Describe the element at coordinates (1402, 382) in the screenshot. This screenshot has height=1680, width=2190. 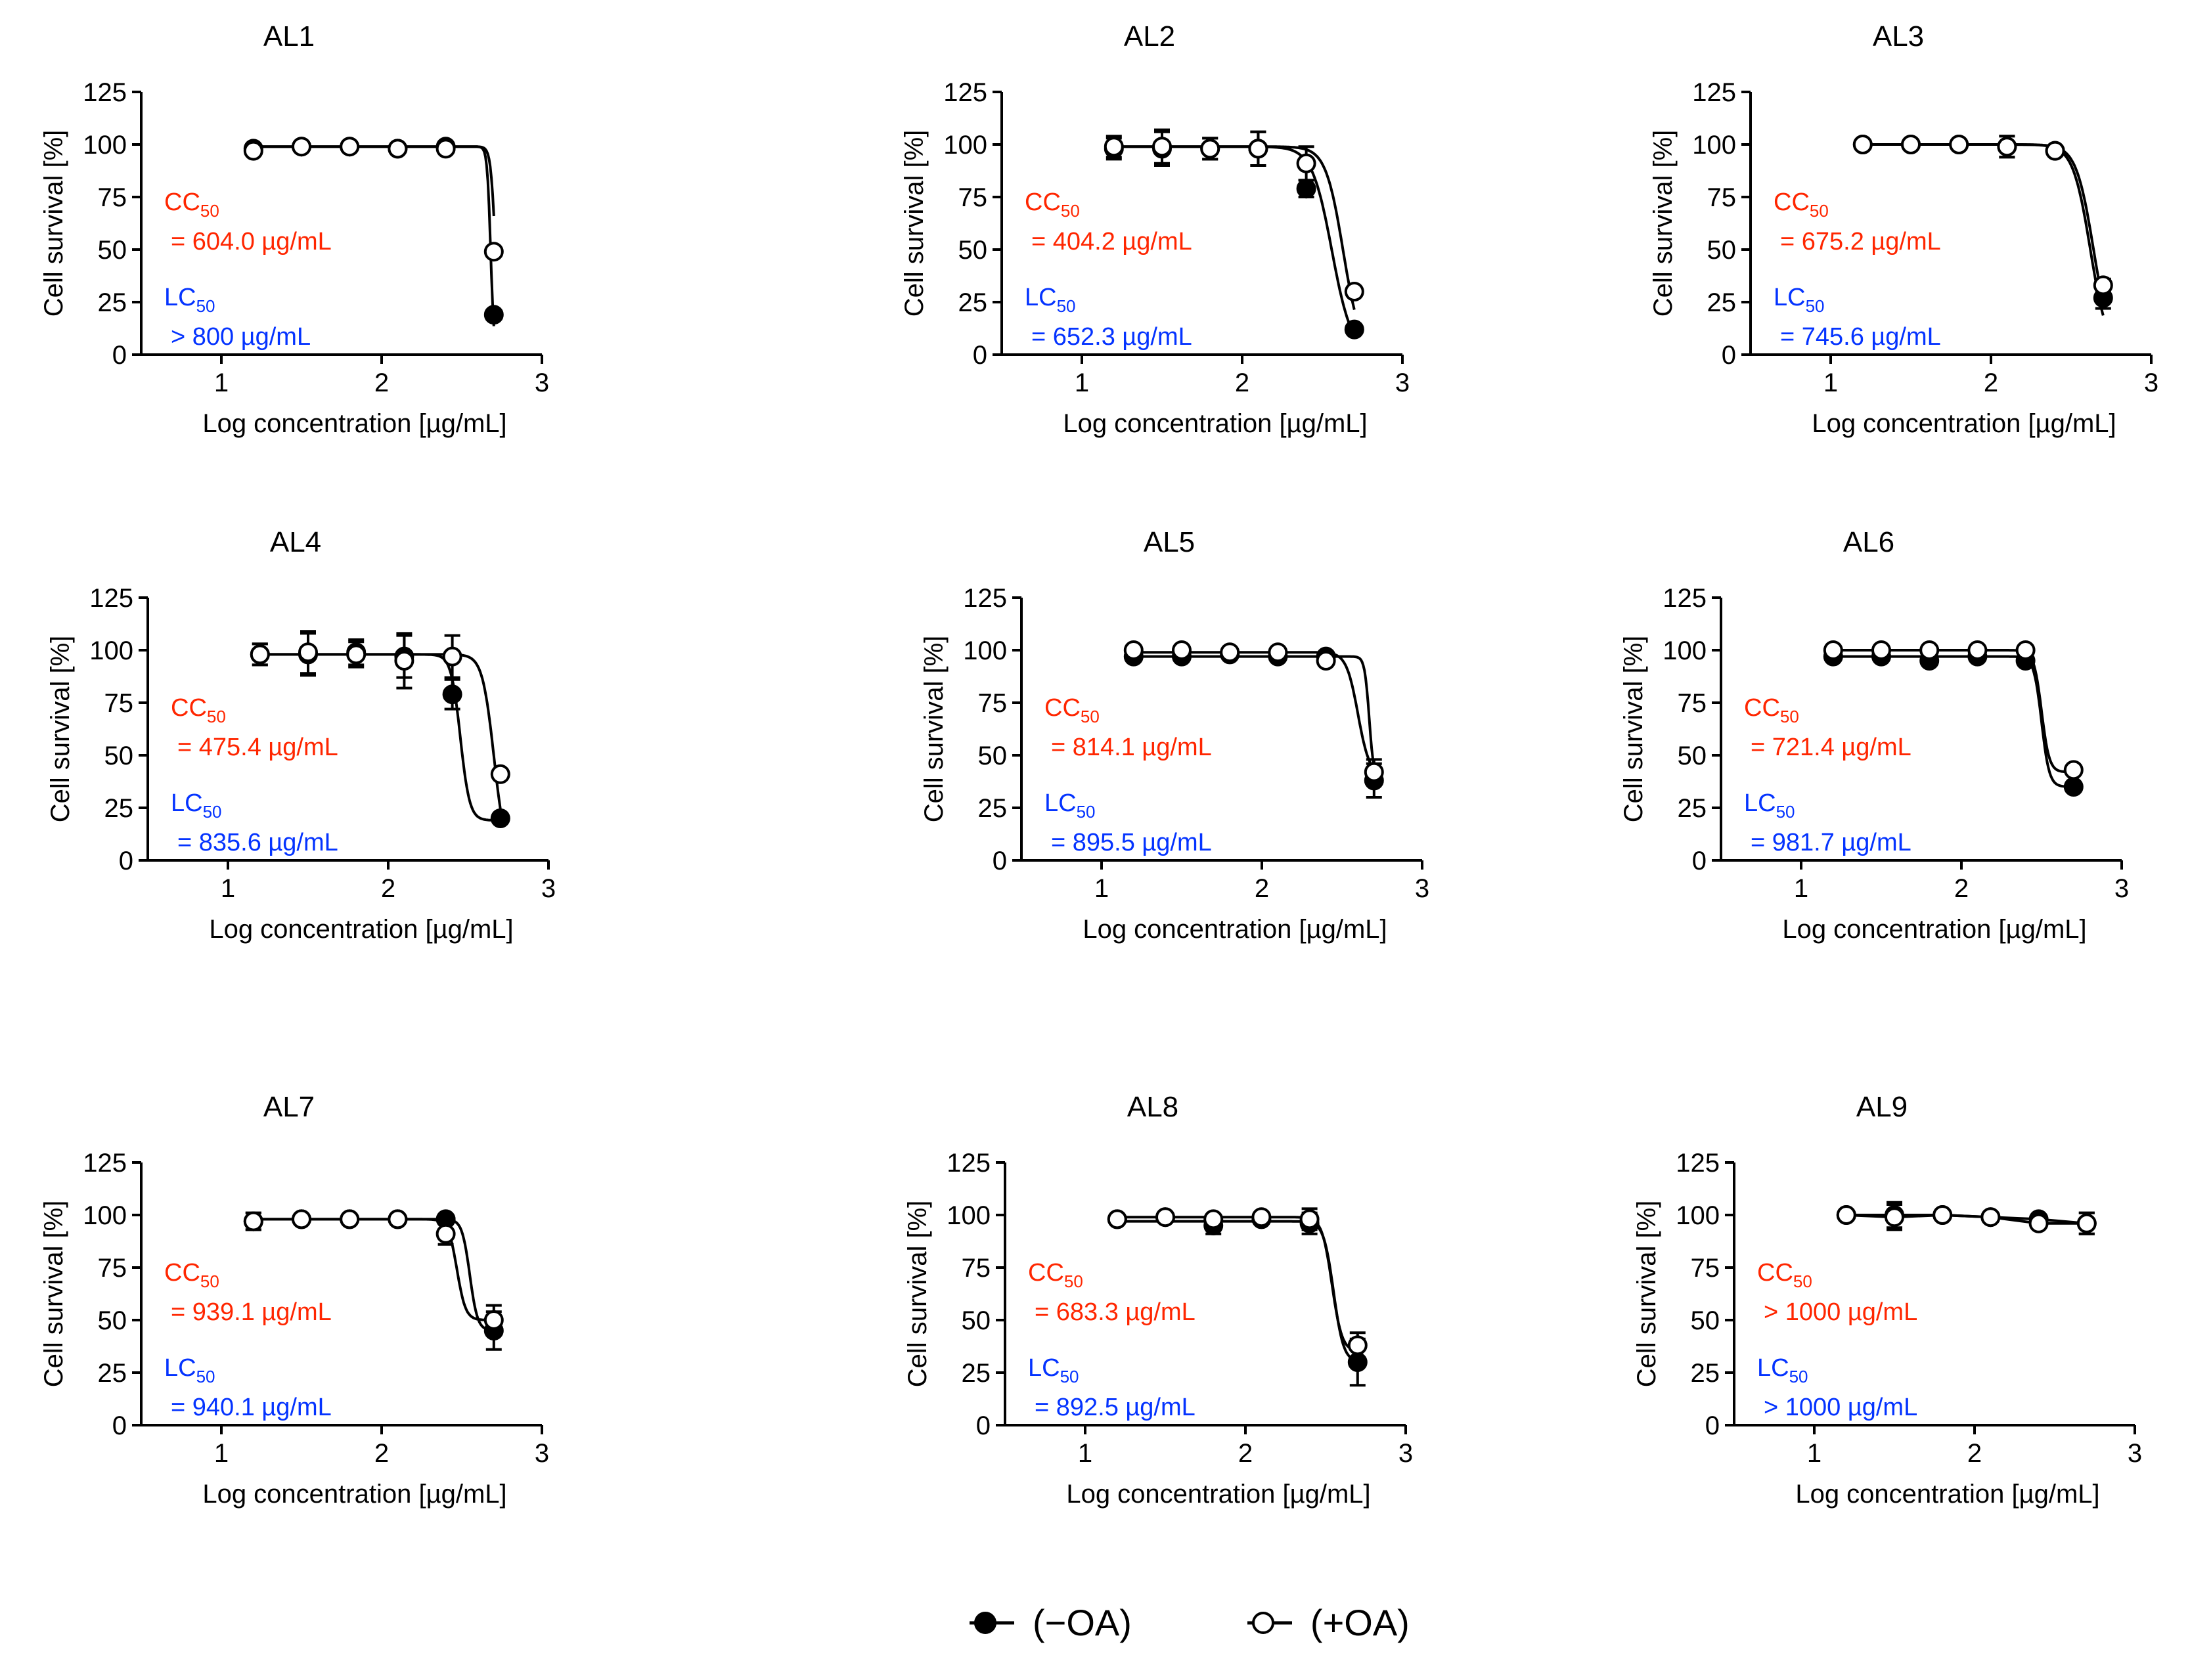
I see `x-tick-label: 3` at that location.